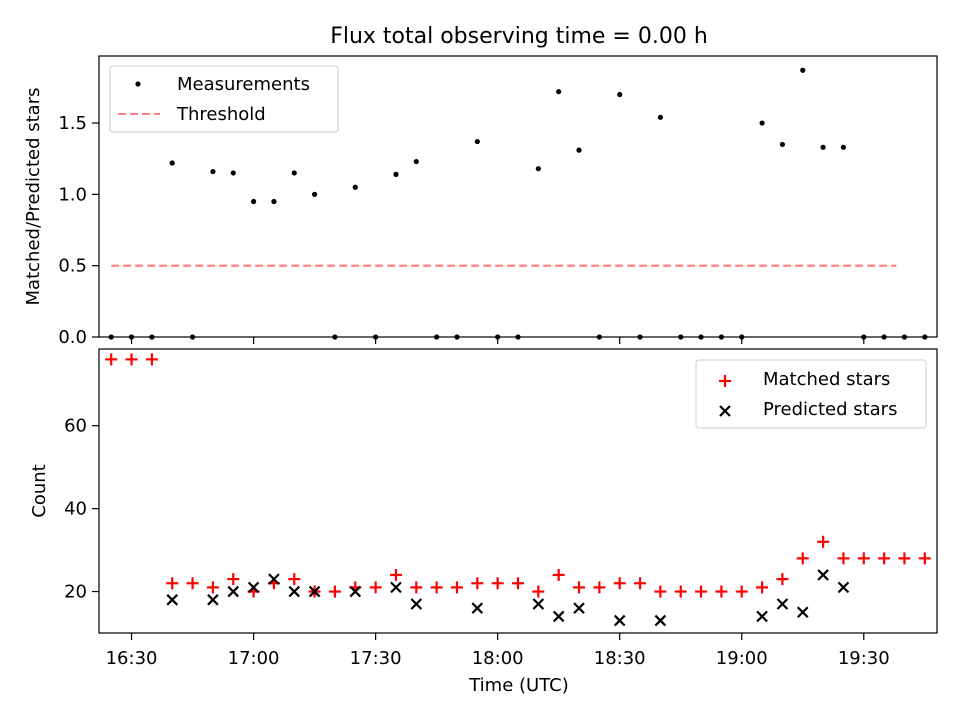 Image resolution: width=960 pixels, height=720 pixels. I want to click on y-tick-label: 1.0, so click(72, 194).